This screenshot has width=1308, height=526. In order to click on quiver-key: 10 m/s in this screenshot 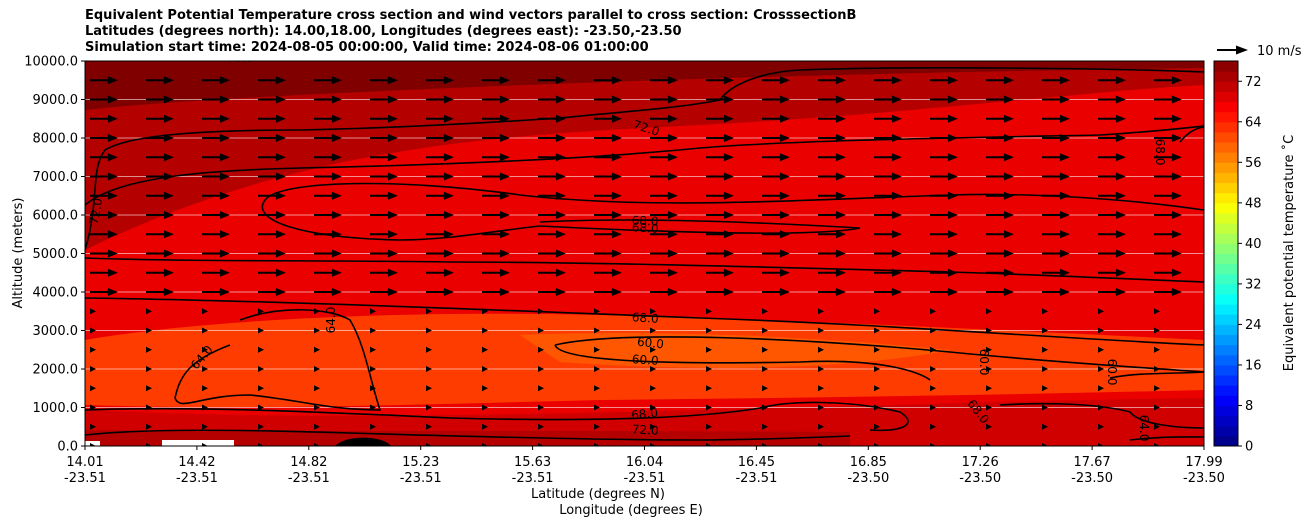, I will do `click(1259, 51)`.